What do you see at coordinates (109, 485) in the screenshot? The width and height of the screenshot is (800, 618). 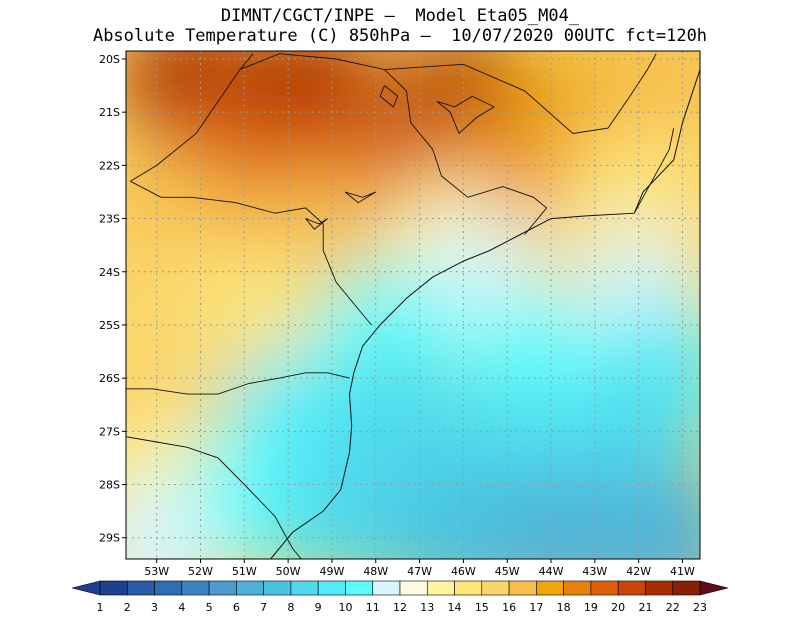 I see `lat-label: 28S` at bounding box center [109, 485].